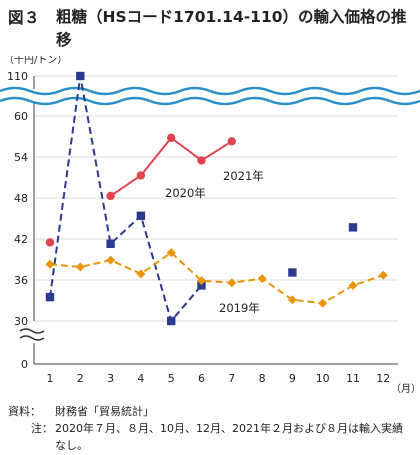  Describe the element at coordinates (229, 437) in the screenshot. I see `footnote-text: 2020年７月、８月、10月、12月、2021年２月および８月は輸入実績なし。` at that location.